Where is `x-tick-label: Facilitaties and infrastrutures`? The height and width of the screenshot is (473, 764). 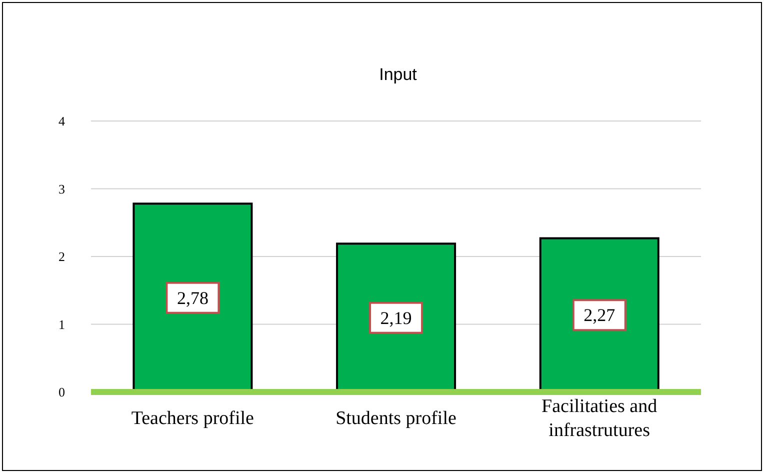
x-tick-label: Facilitaties and infrastrutures is located at coordinates (600, 418).